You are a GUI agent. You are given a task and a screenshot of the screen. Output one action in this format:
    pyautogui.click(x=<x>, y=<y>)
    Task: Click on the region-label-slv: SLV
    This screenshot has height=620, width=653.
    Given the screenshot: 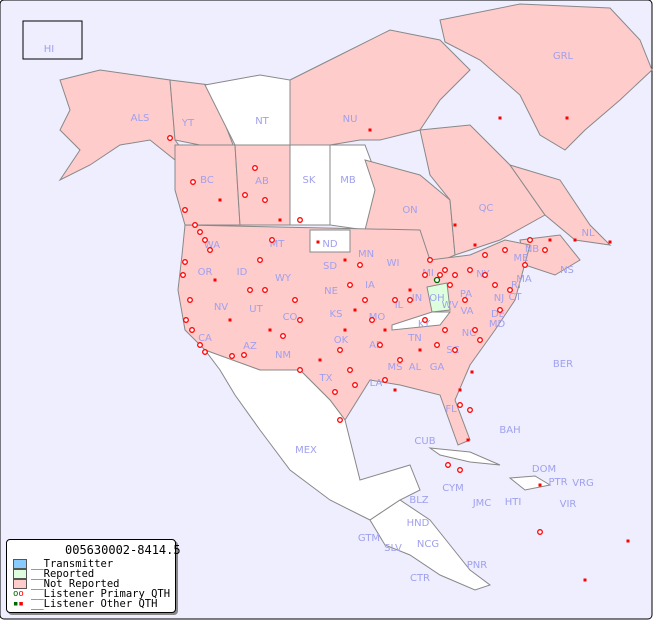 What is the action you would take?
    pyautogui.click(x=393, y=548)
    